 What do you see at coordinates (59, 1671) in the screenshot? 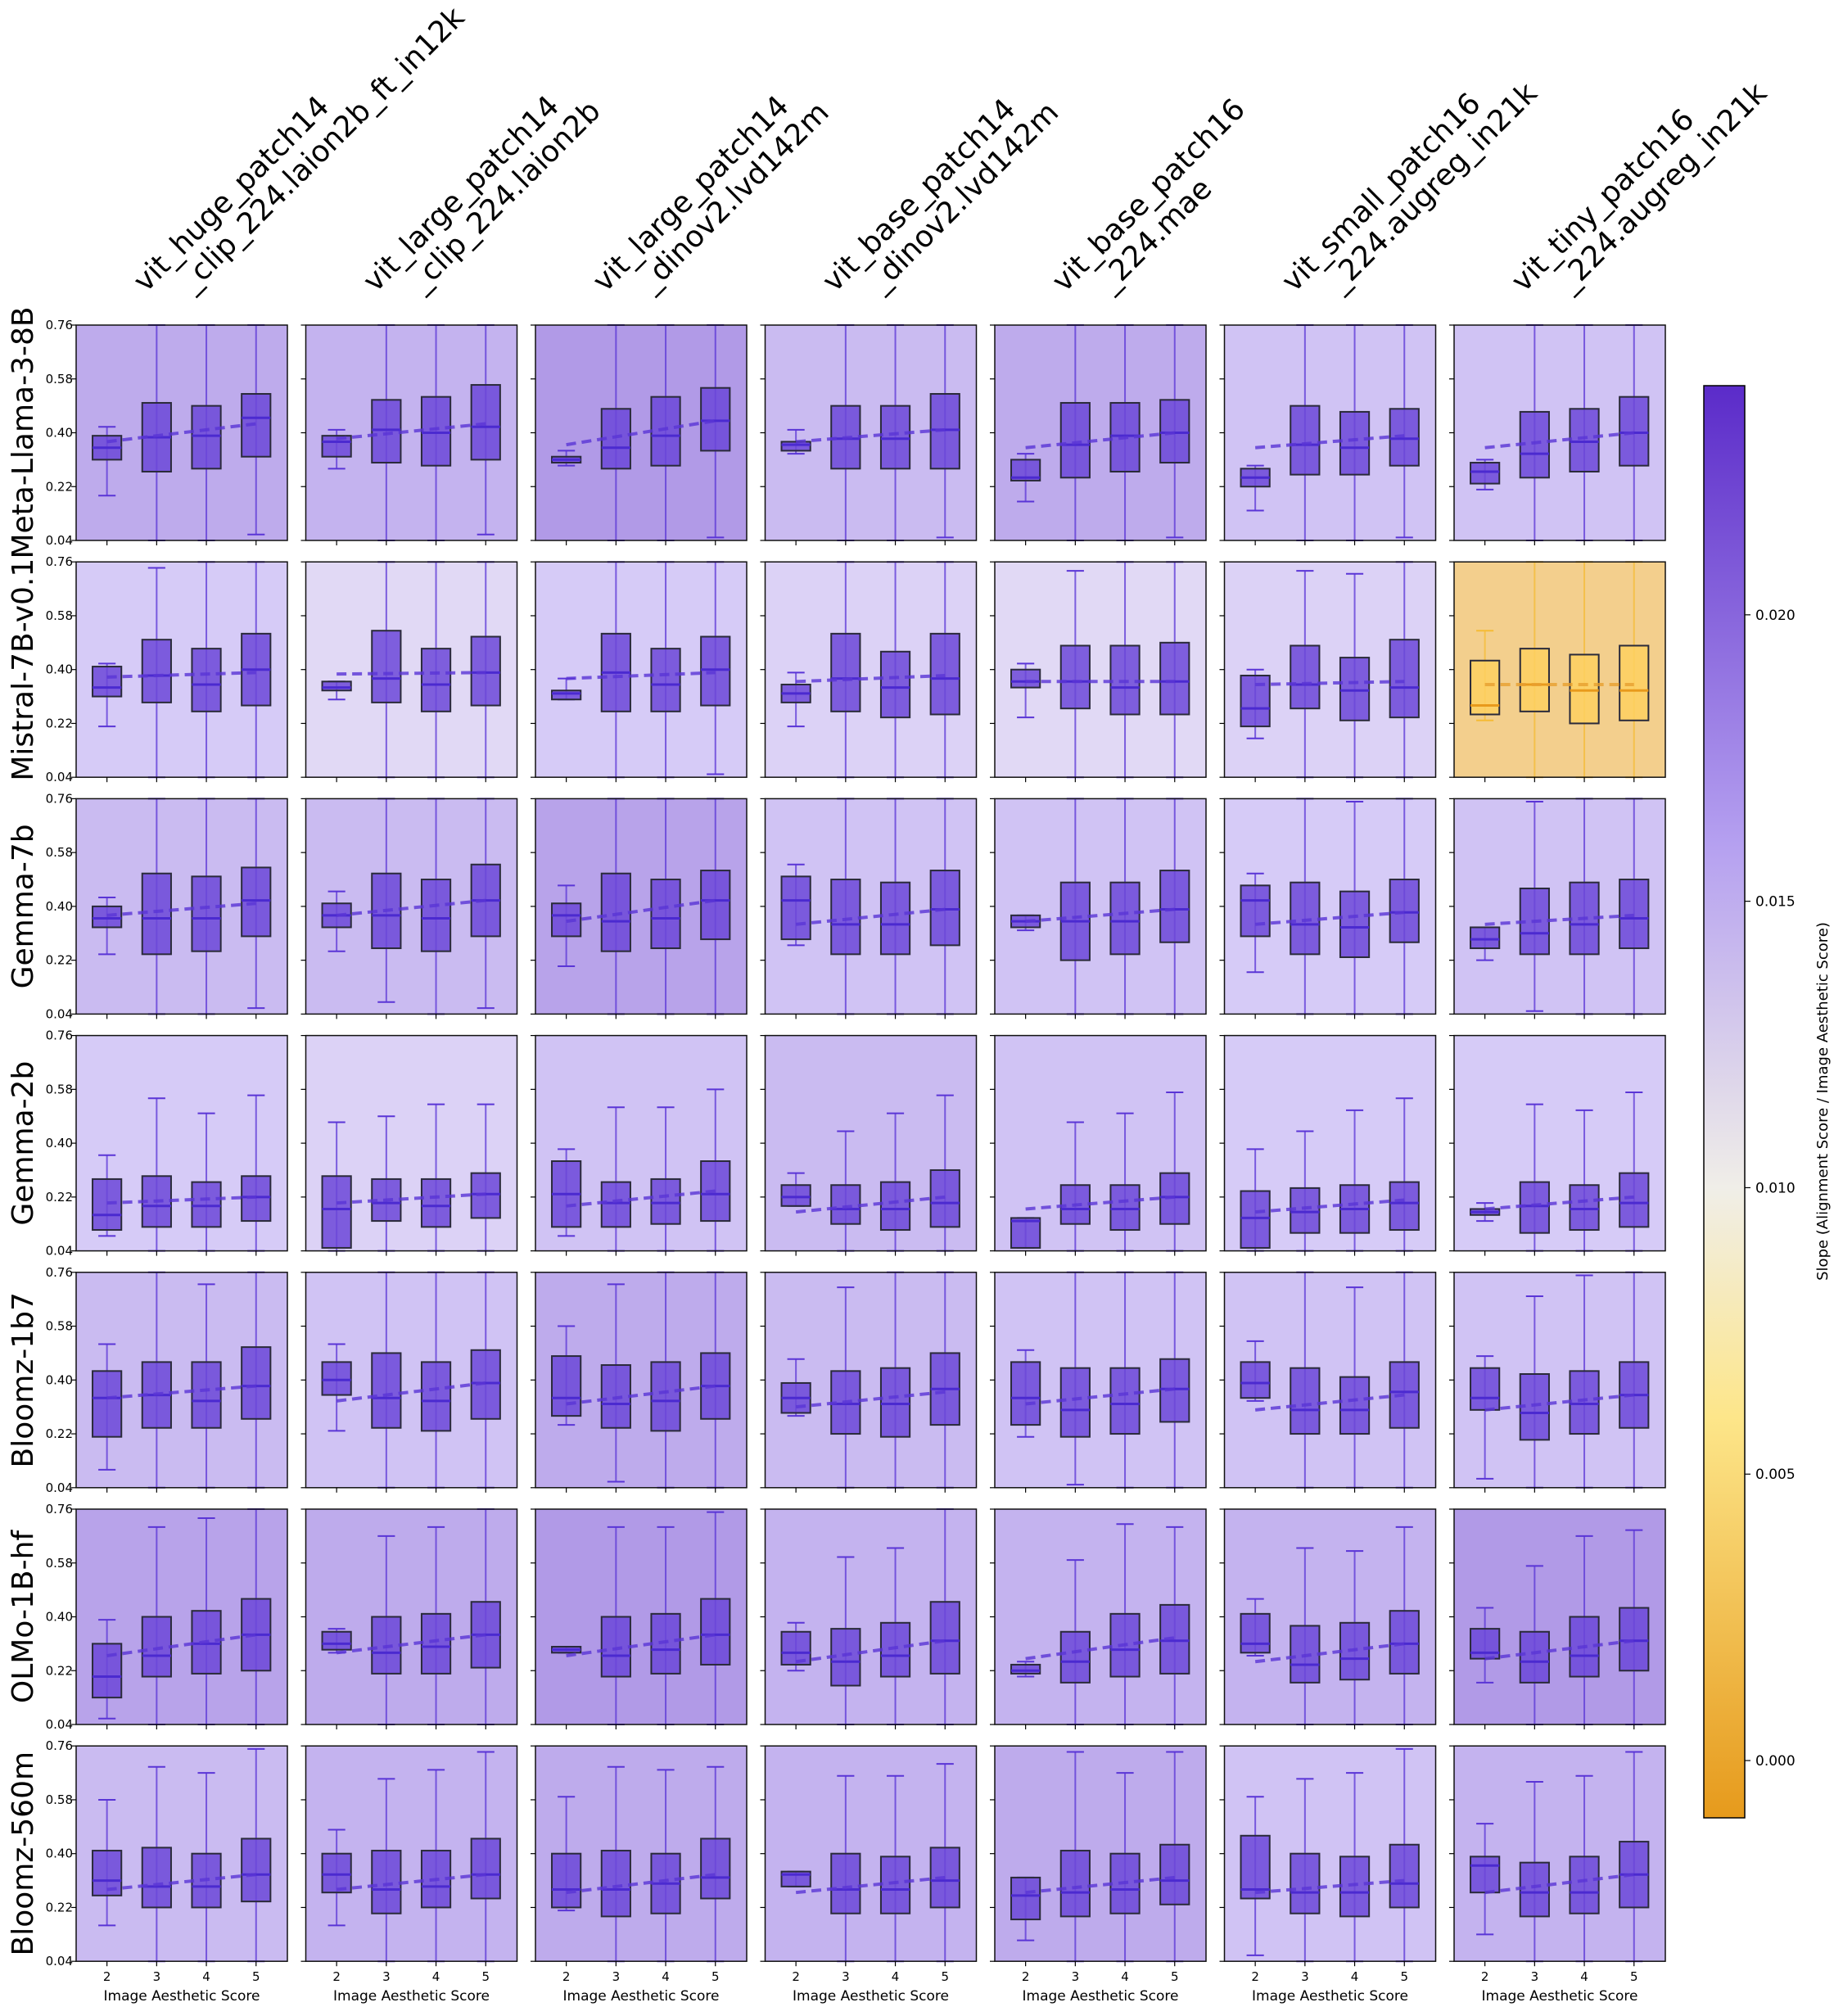
I see `y-tick-label: 0.22` at bounding box center [59, 1671].